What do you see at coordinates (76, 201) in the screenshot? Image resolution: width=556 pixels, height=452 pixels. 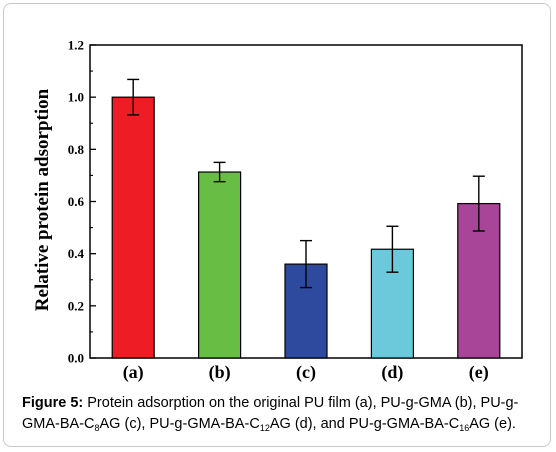 I see `y-tick-label: 0.6` at bounding box center [76, 201].